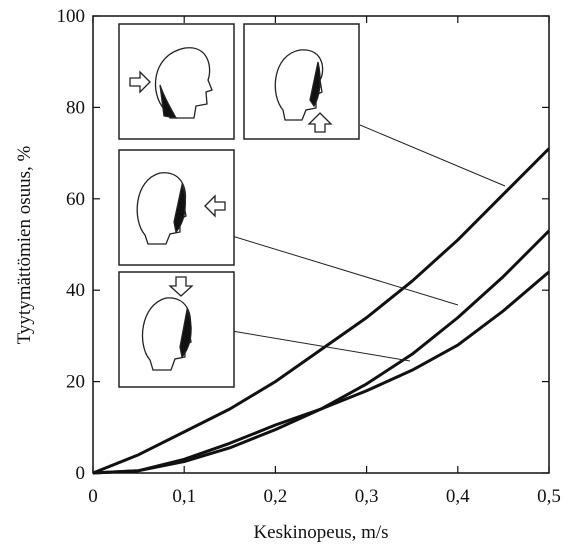 The width and height of the screenshot is (567, 556). Describe the element at coordinates (93, 496) in the screenshot. I see `x-tick-label: 0` at that location.